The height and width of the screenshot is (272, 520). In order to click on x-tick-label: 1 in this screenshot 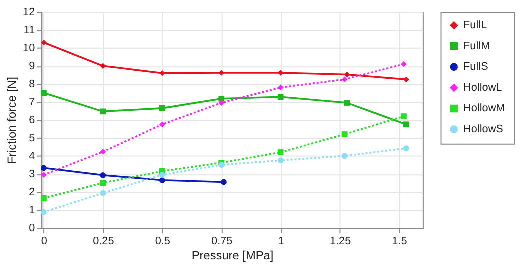, I will do `click(281, 241)`.